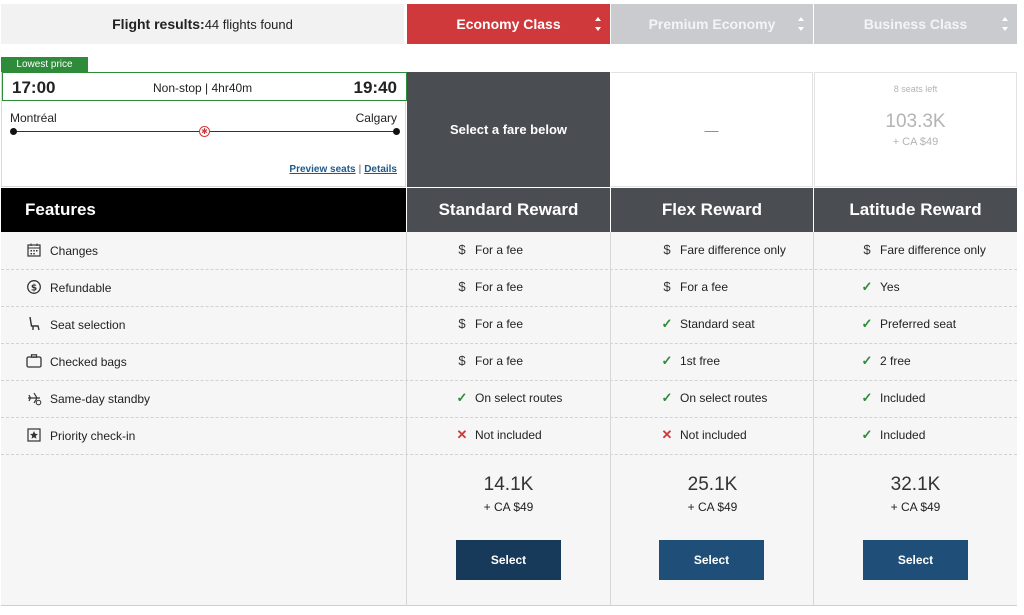 The width and height of the screenshot is (1024, 615). What do you see at coordinates (13, 131) in the screenshot?
I see `origin-dot` at bounding box center [13, 131].